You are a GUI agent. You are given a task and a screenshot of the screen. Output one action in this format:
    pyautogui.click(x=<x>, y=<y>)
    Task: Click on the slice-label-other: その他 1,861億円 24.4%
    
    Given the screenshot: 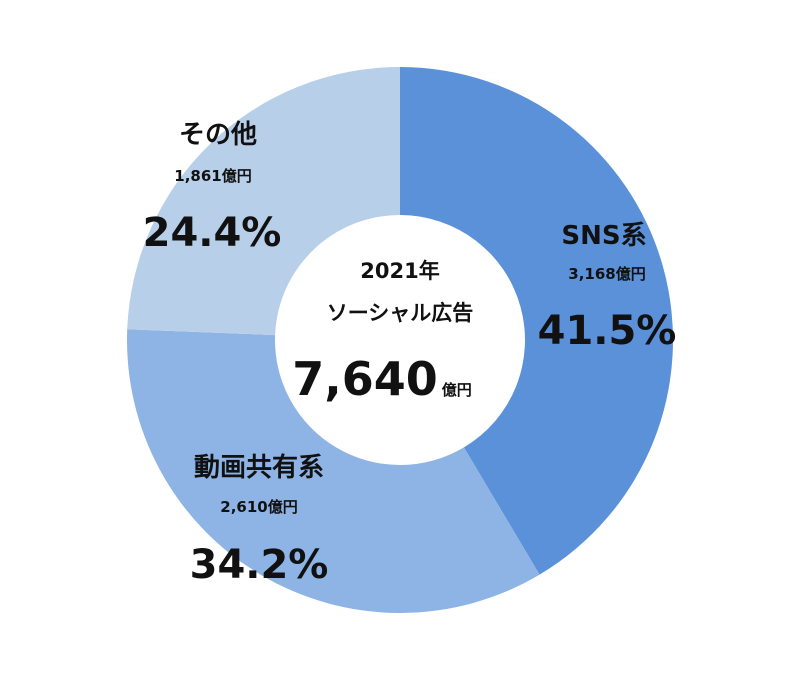 What is the action you would take?
    pyautogui.click(x=212, y=188)
    